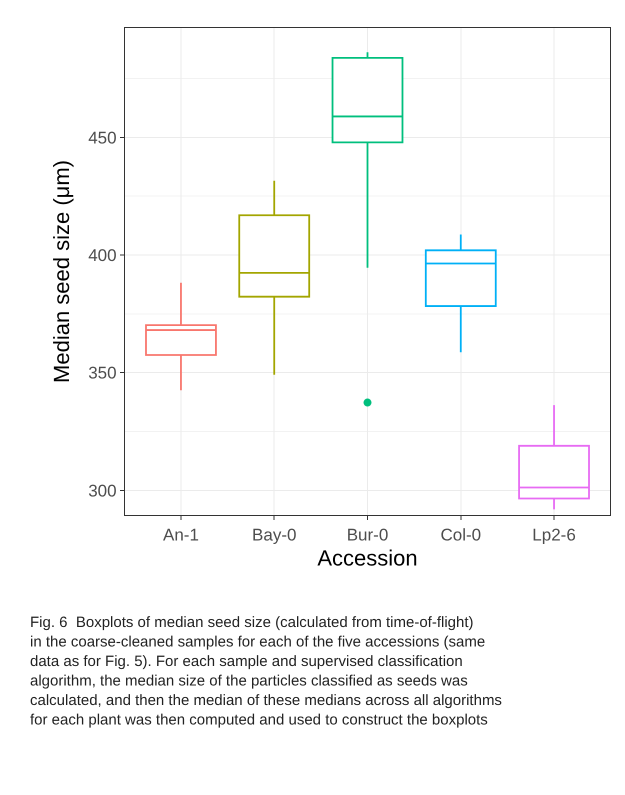 Image resolution: width=625 pixels, height=795 pixels. Describe the element at coordinates (102, 373) in the screenshot. I see `y-tick-label: 350` at that location.